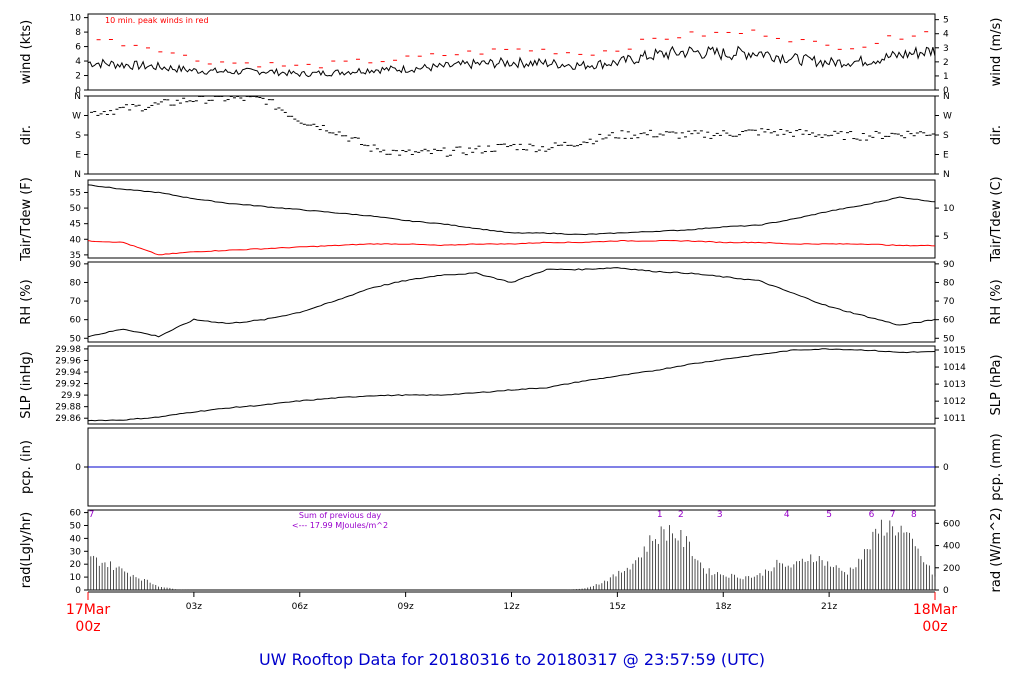  I want to click on ytick-label-right-rh: 50, so click(949, 339).